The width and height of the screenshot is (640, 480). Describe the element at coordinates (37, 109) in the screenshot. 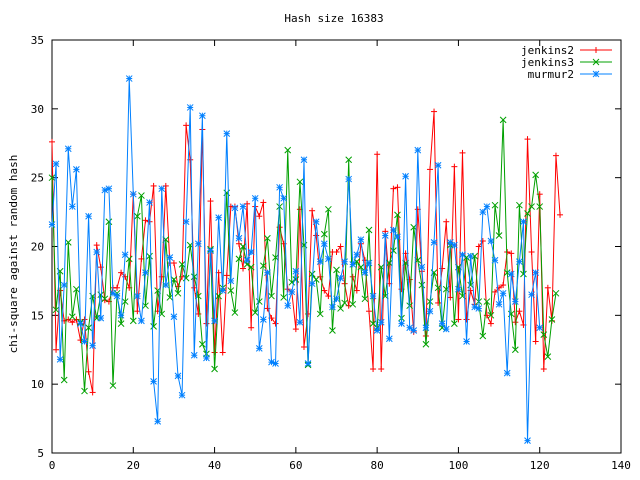

I see `y-tick-label: 30` at that location.